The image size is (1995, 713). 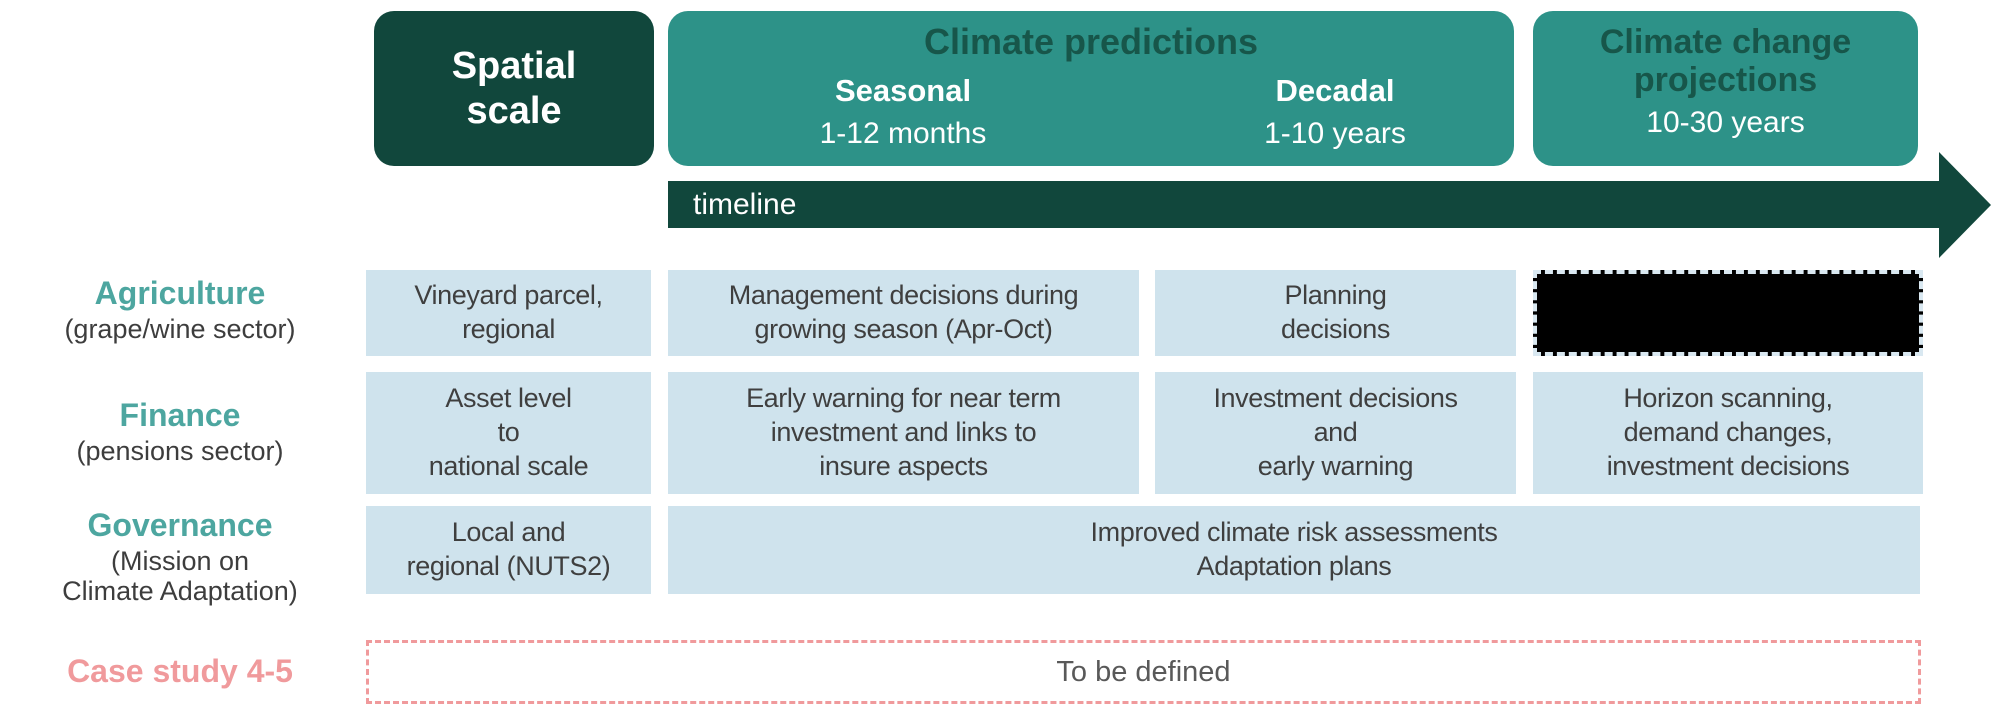 I want to click on cell-text: Vineyard parcel, regional, so click(x=508, y=312).